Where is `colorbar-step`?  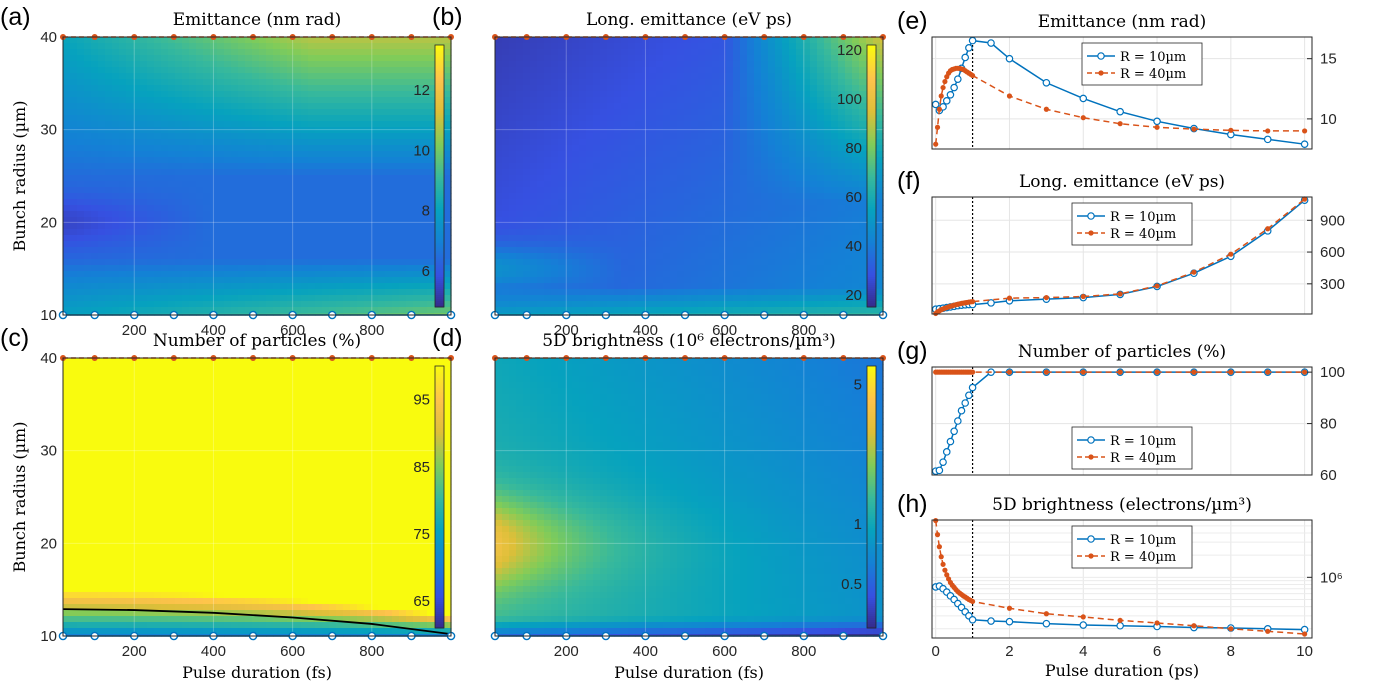 colorbar-step is located at coordinates (439, 252).